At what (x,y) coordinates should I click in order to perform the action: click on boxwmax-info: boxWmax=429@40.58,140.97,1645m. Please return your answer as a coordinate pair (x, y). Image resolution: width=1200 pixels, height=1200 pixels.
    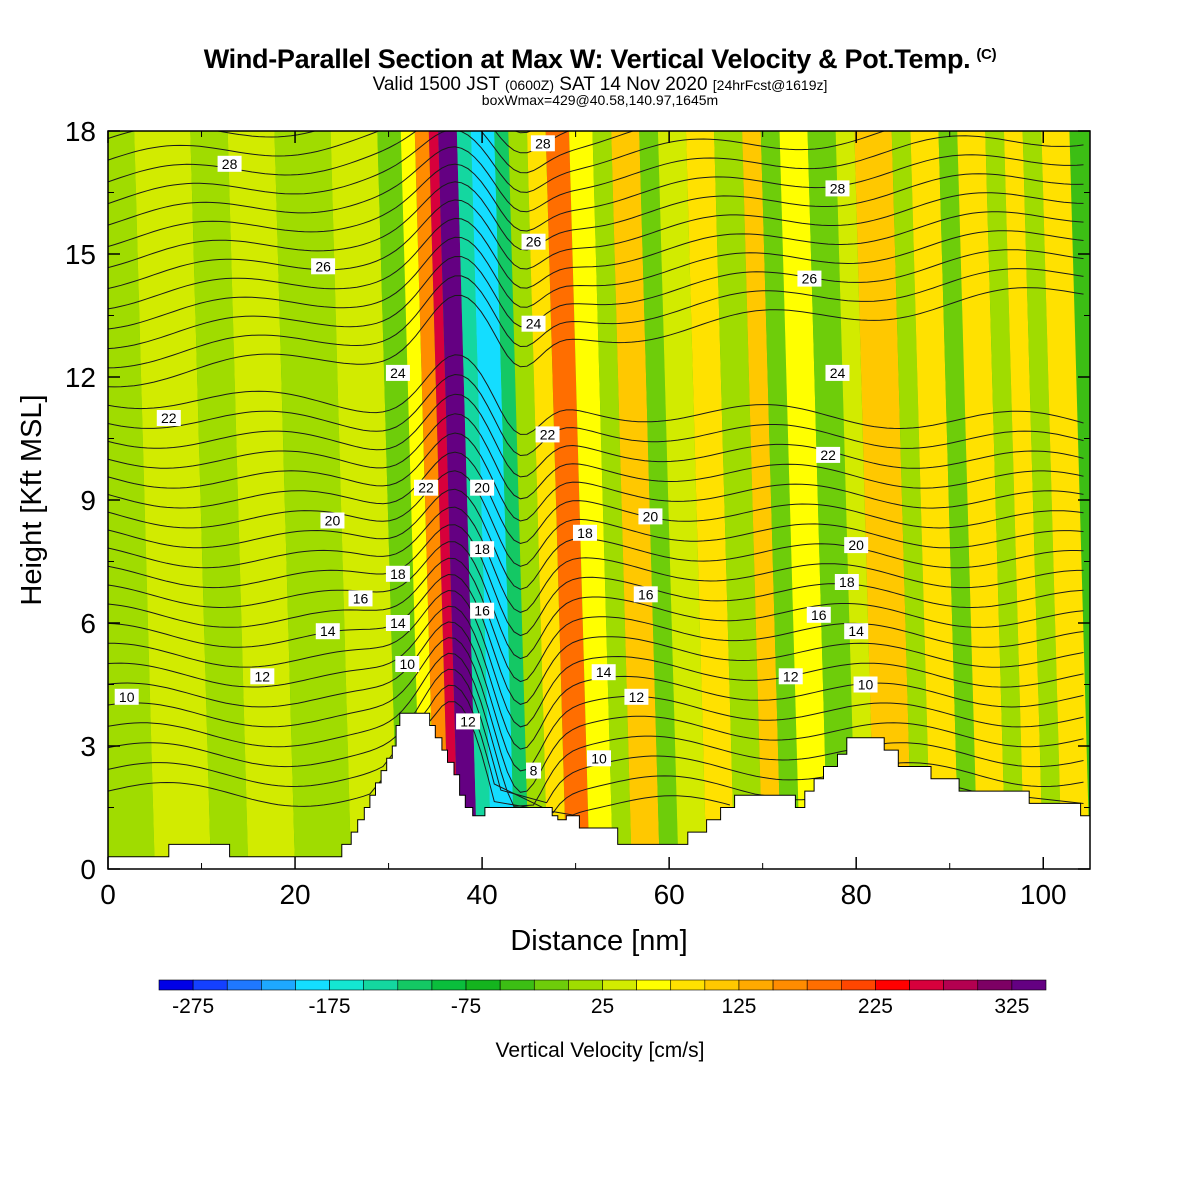
    Looking at the image, I should click on (600, 100).